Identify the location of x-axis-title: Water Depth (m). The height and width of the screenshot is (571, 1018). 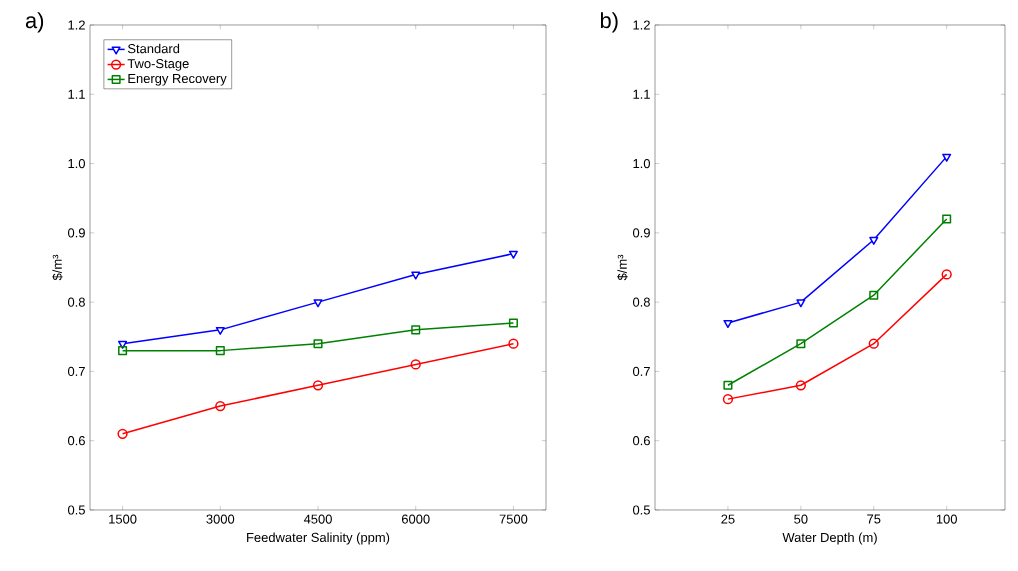
(829, 538).